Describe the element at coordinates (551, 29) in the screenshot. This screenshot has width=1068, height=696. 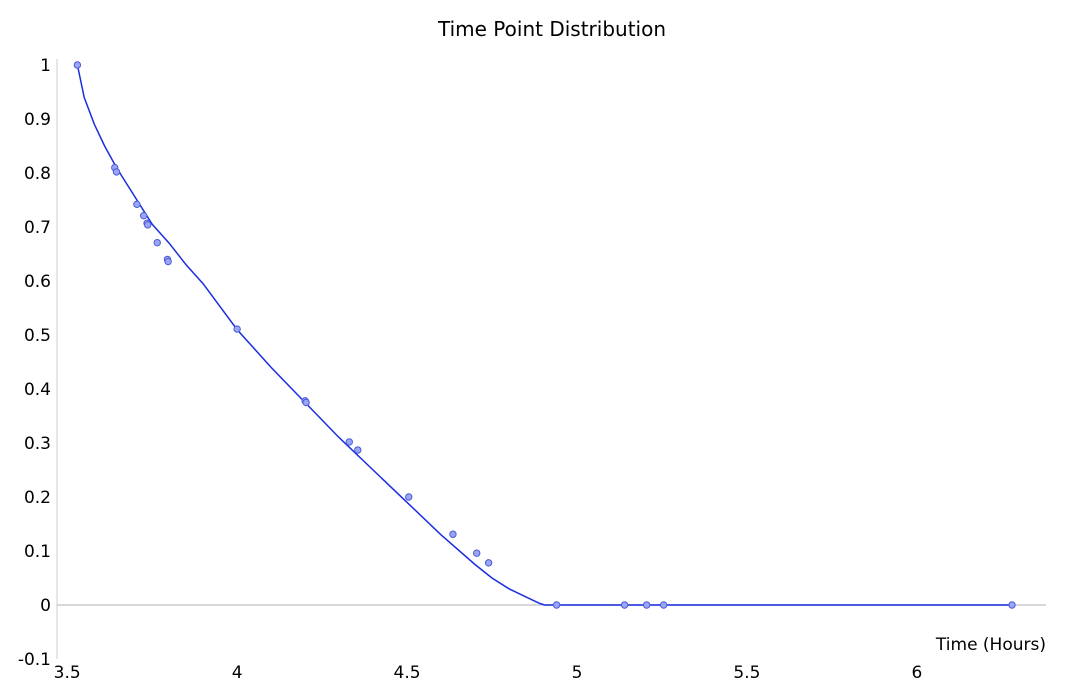
I see `chart-title: Time Point Distribution` at that location.